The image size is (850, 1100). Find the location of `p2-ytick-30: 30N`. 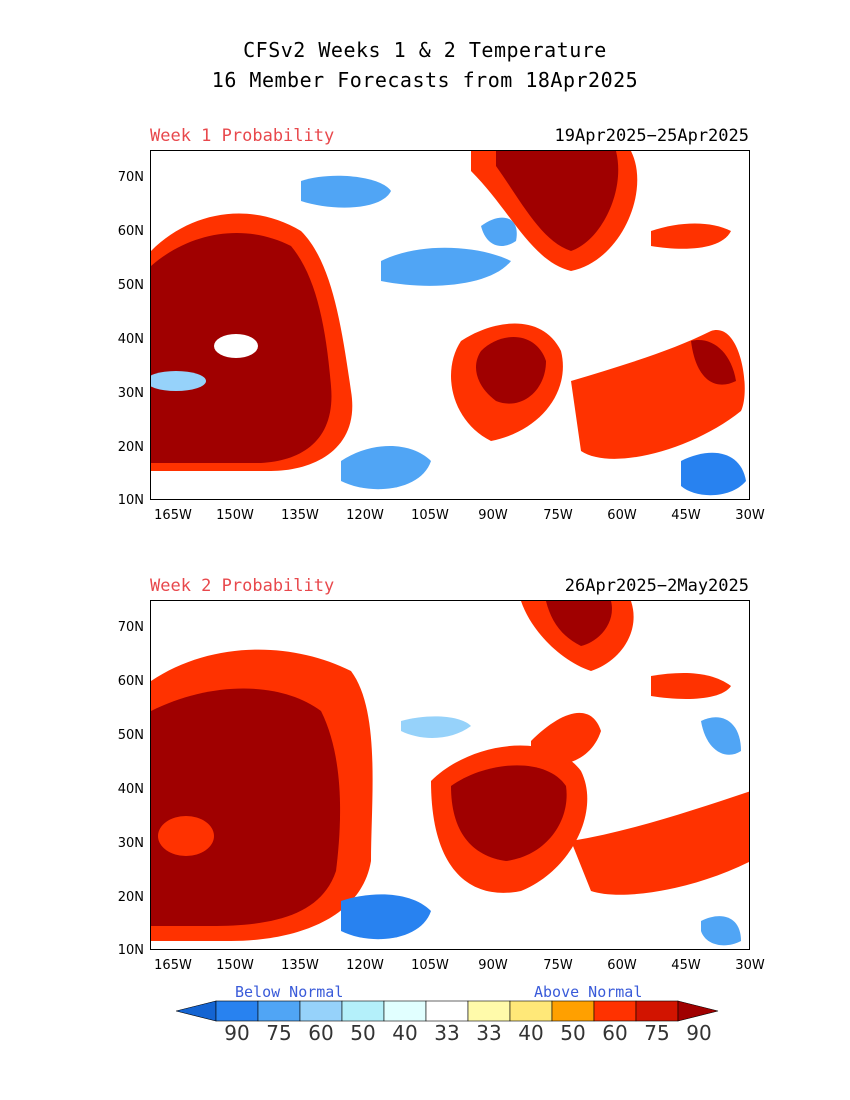

p2-ytick-30: 30N is located at coordinates (130, 843).